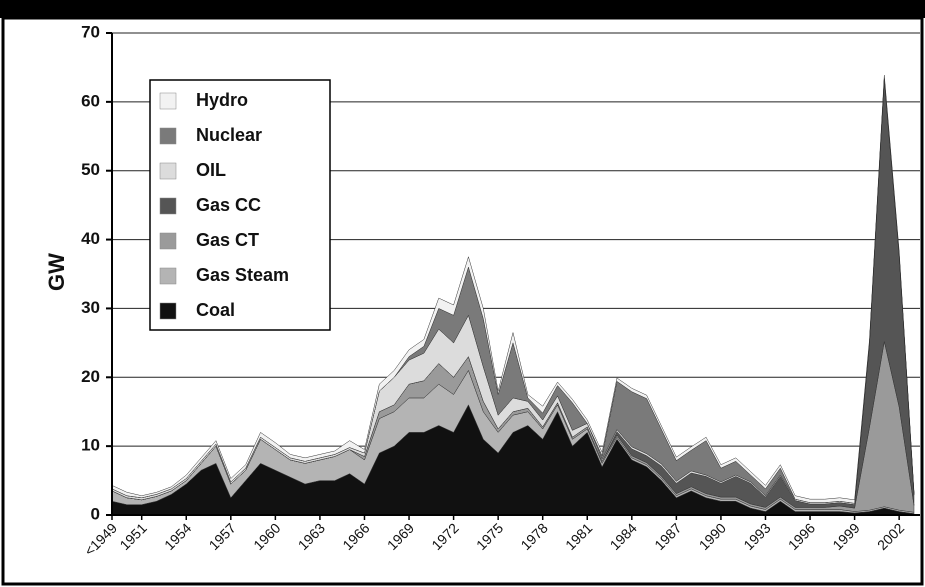  I want to click on y-tick-label: 10, so click(90, 445).